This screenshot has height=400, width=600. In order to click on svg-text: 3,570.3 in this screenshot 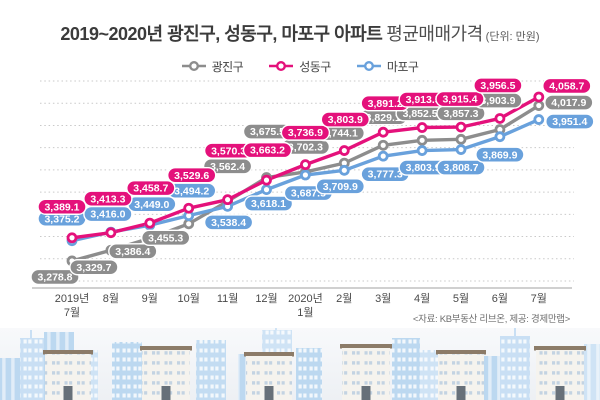, I will do `click(228, 151)`.